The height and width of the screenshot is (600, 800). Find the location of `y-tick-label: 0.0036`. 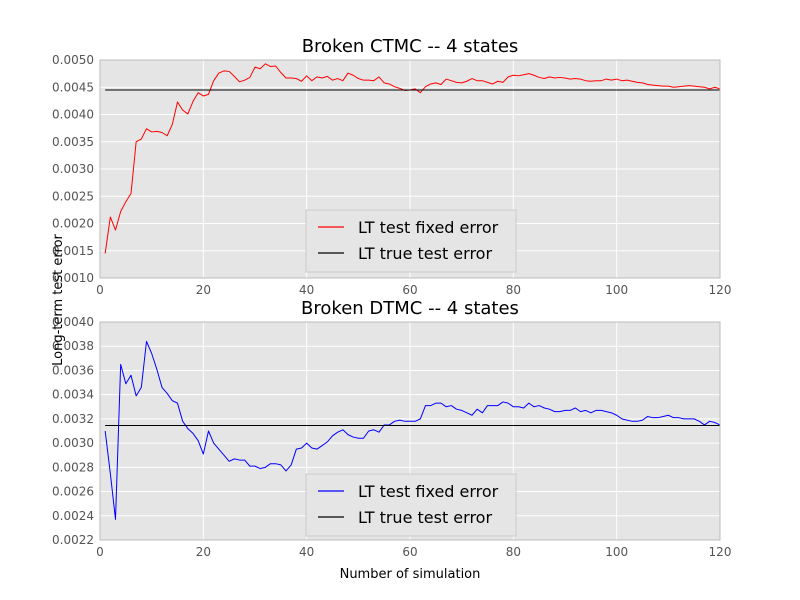

y-tick-label: 0.0036 is located at coordinates (73, 370).